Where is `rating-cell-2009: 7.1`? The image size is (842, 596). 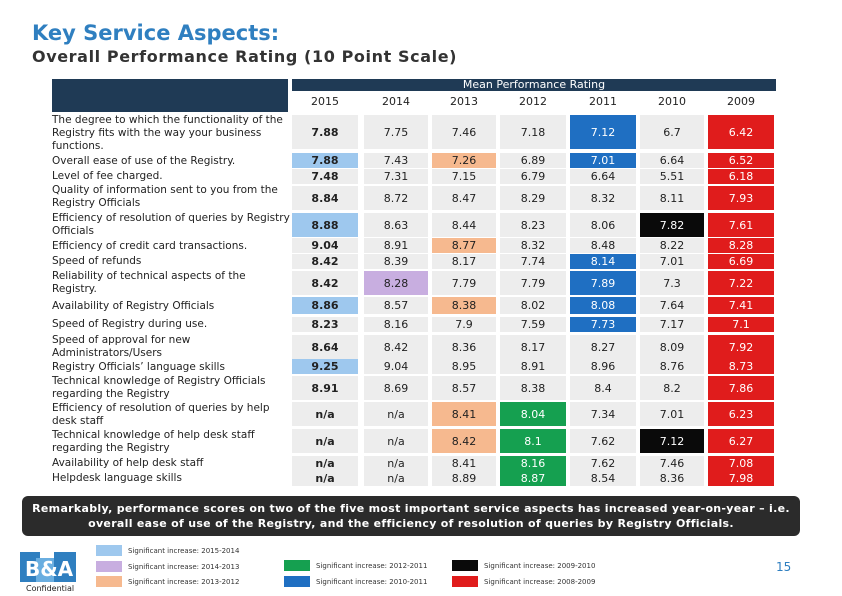
rating-cell-2009: 7.1 is located at coordinates (741, 324).